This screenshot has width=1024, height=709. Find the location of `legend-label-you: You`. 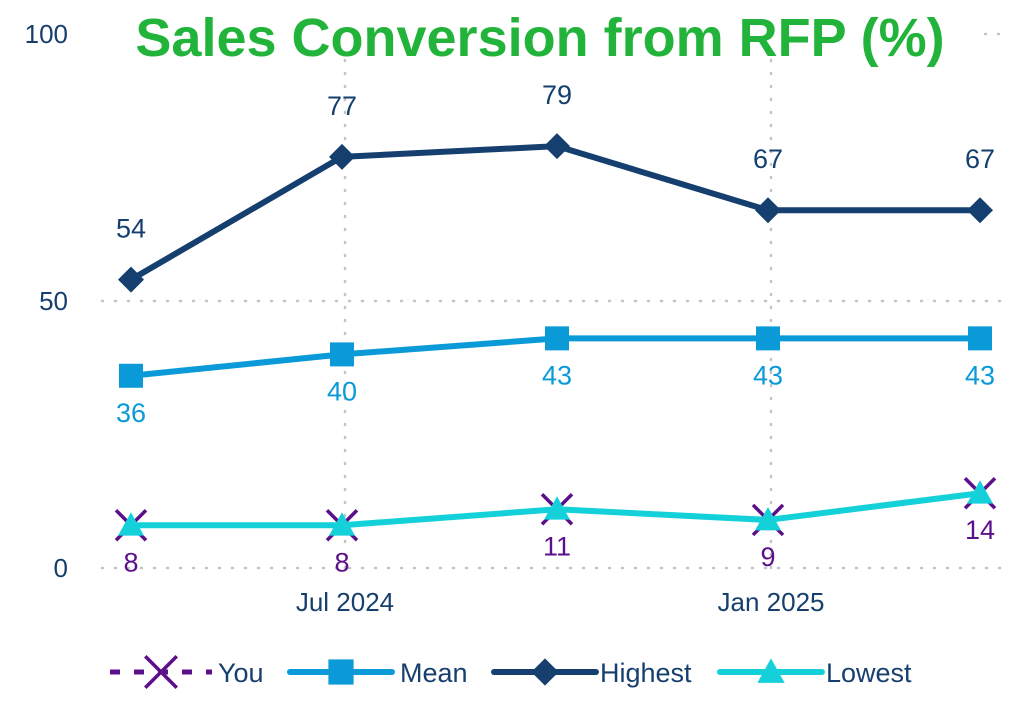

legend-label-you: You is located at coordinates (241, 673).